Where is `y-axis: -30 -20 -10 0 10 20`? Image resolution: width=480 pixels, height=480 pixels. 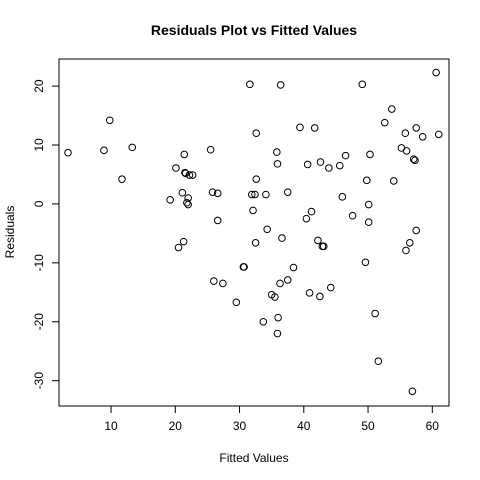 y-axis: -30 -20 -10 0 10 20 is located at coordinates (45, 234).